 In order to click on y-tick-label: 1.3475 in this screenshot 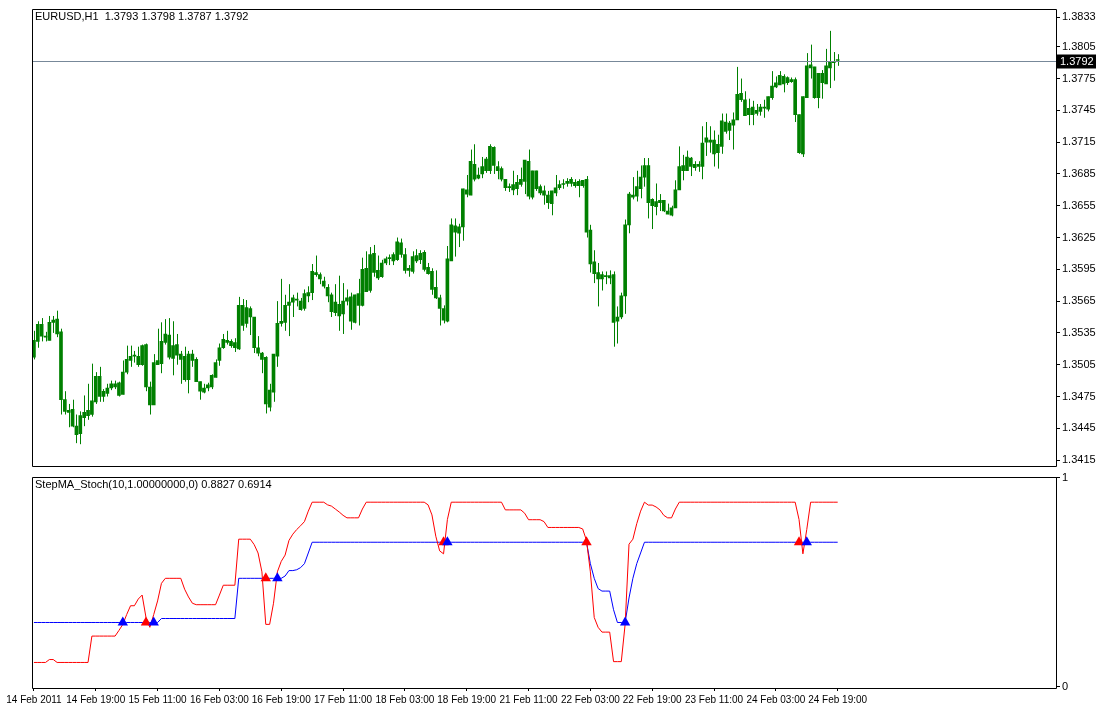, I will do `click(1079, 395)`.